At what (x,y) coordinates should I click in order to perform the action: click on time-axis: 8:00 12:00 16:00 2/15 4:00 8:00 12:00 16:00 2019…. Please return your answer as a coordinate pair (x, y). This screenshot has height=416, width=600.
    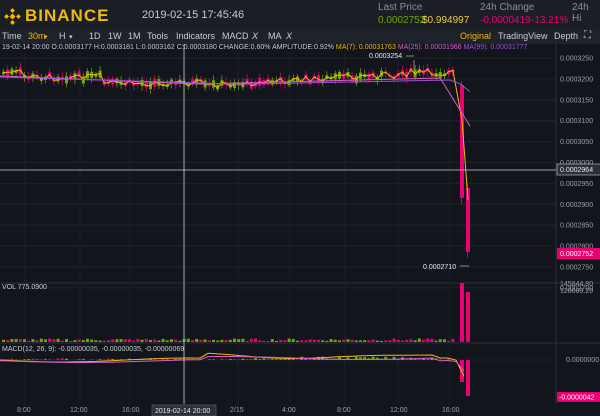
    Looking at the image, I should click on (238, 410).